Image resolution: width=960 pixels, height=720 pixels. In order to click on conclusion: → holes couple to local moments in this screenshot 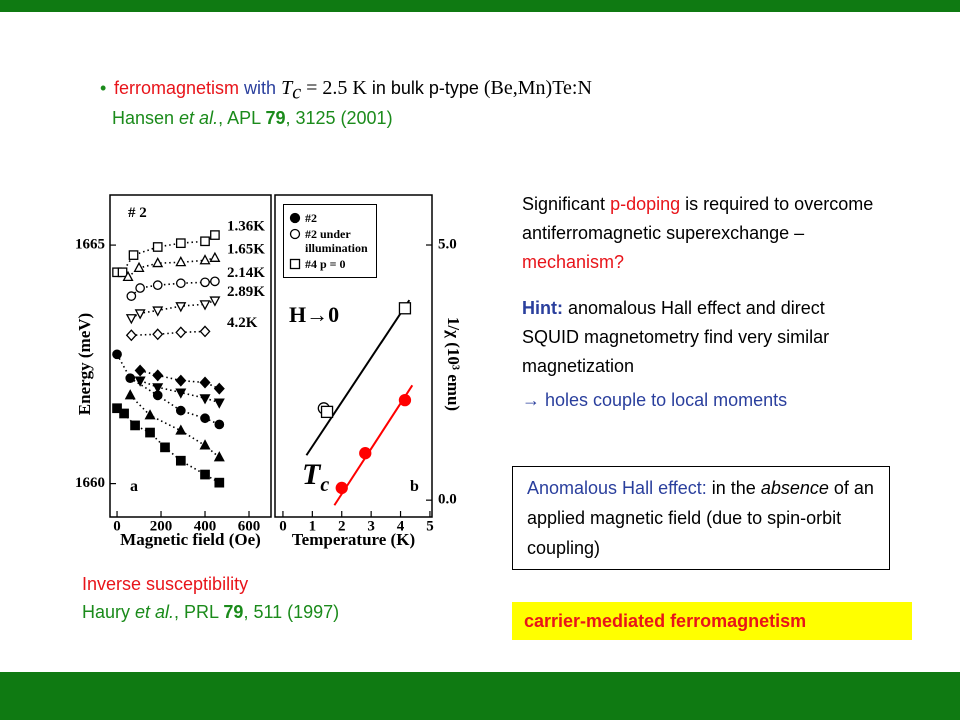, I will do `click(655, 400)`.